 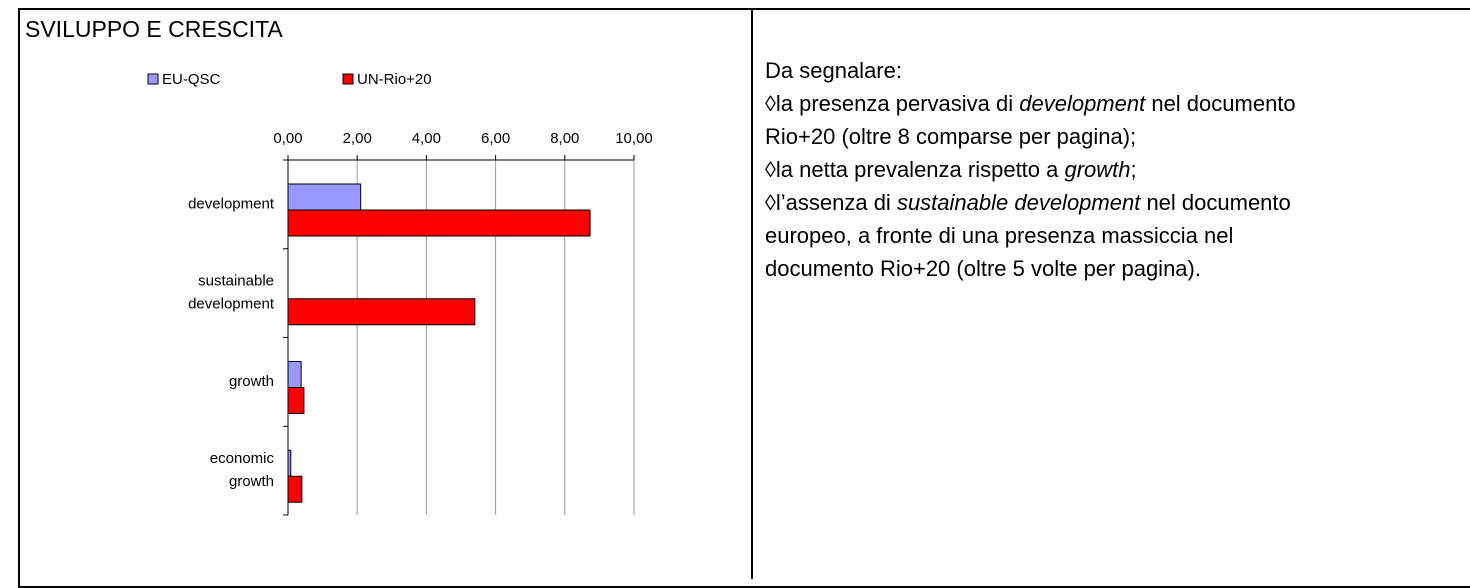 What do you see at coordinates (231, 203) in the screenshot?
I see `y-tick-label: development` at bounding box center [231, 203].